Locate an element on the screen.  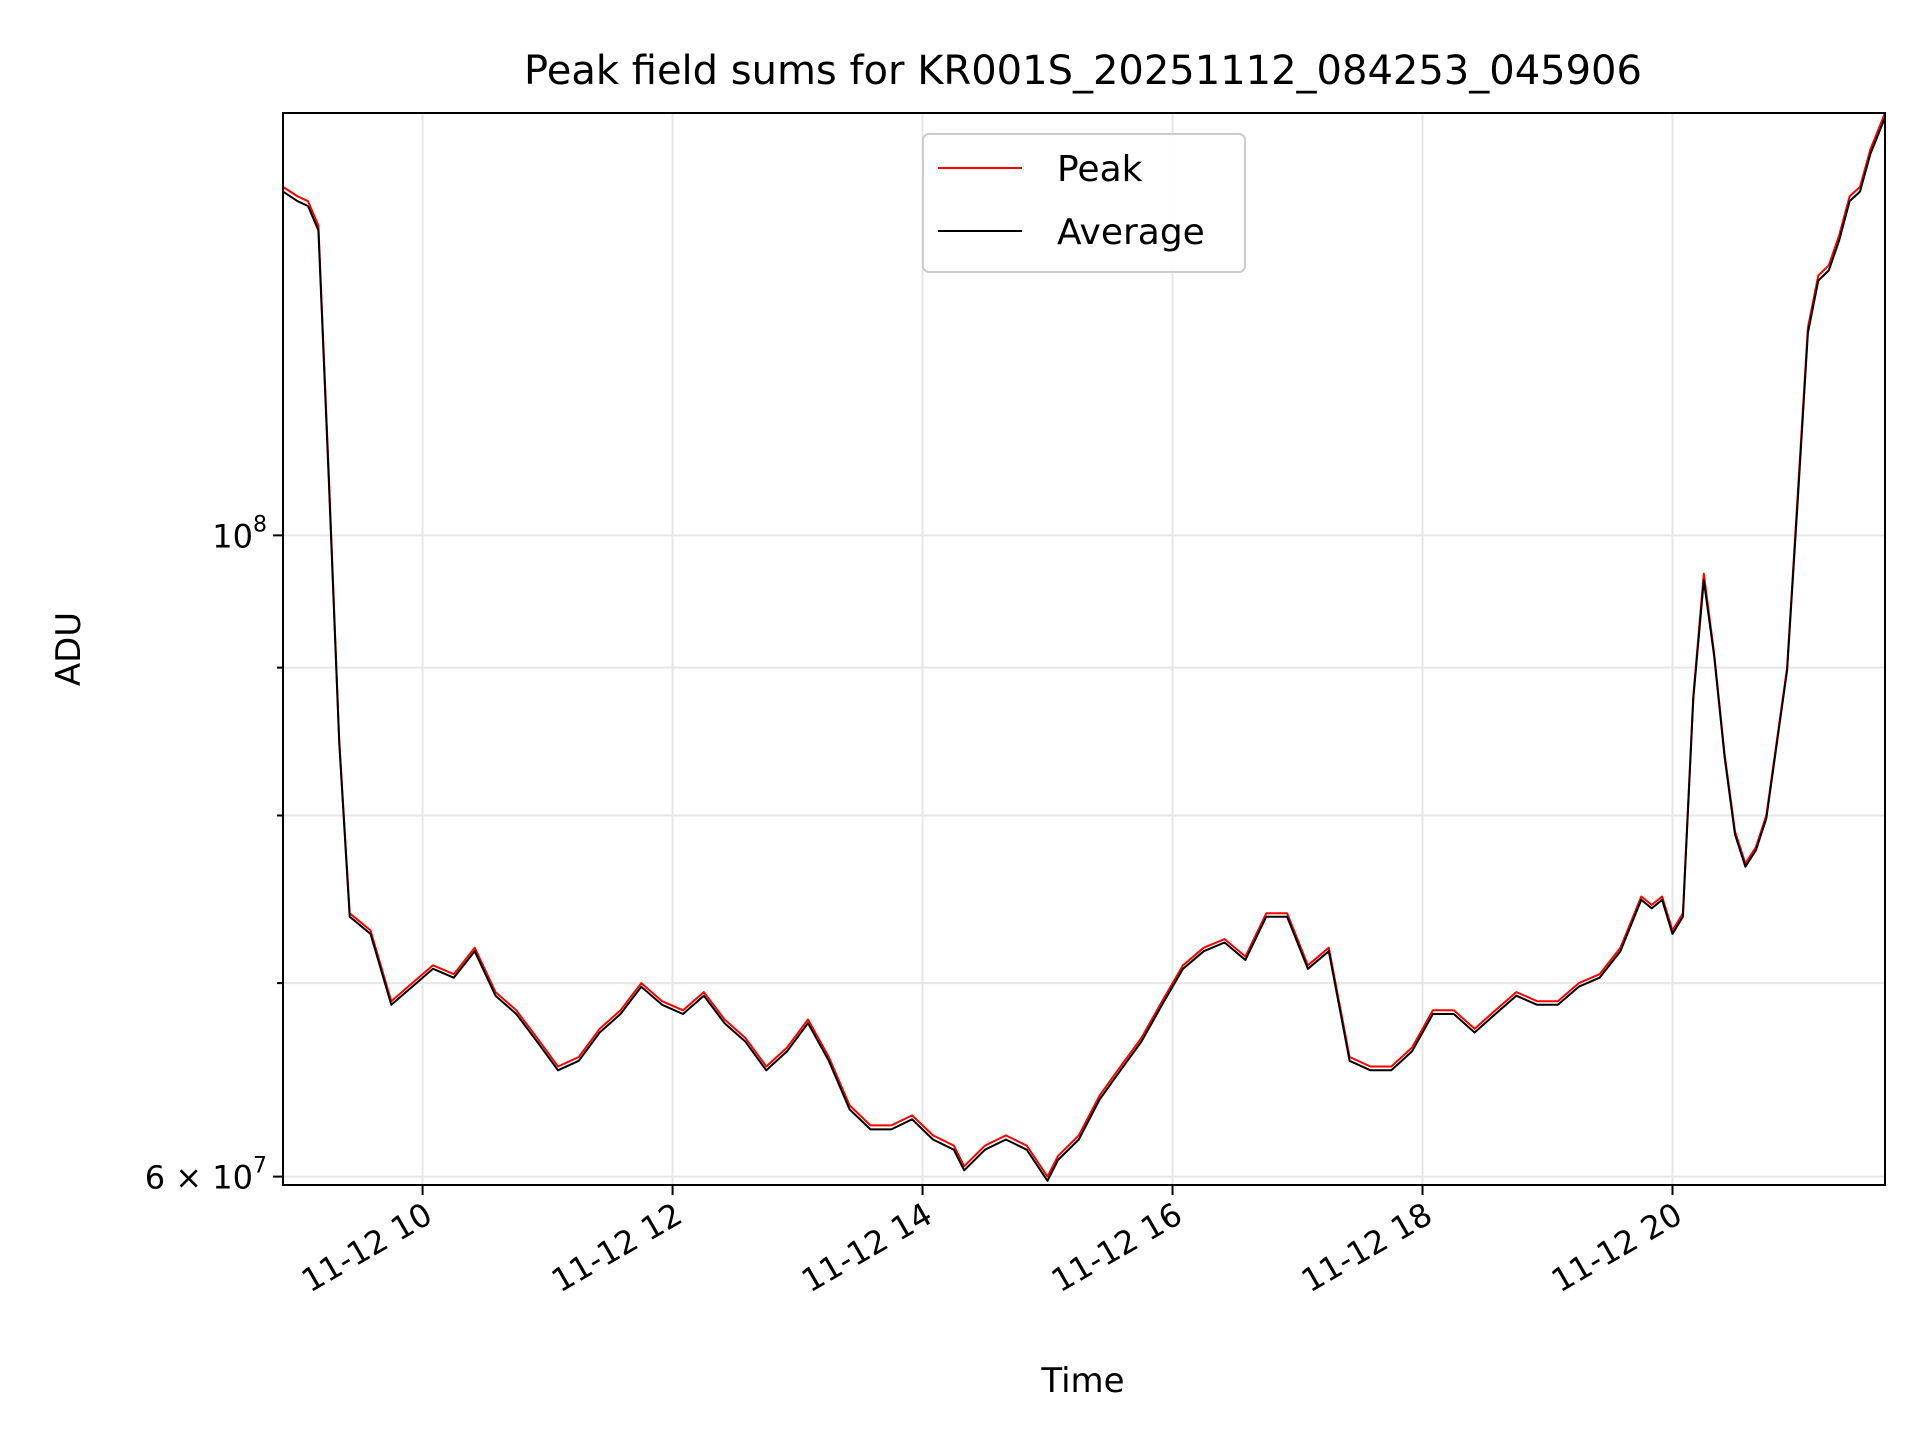
y-tick-label: 108 is located at coordinates (239, 533).